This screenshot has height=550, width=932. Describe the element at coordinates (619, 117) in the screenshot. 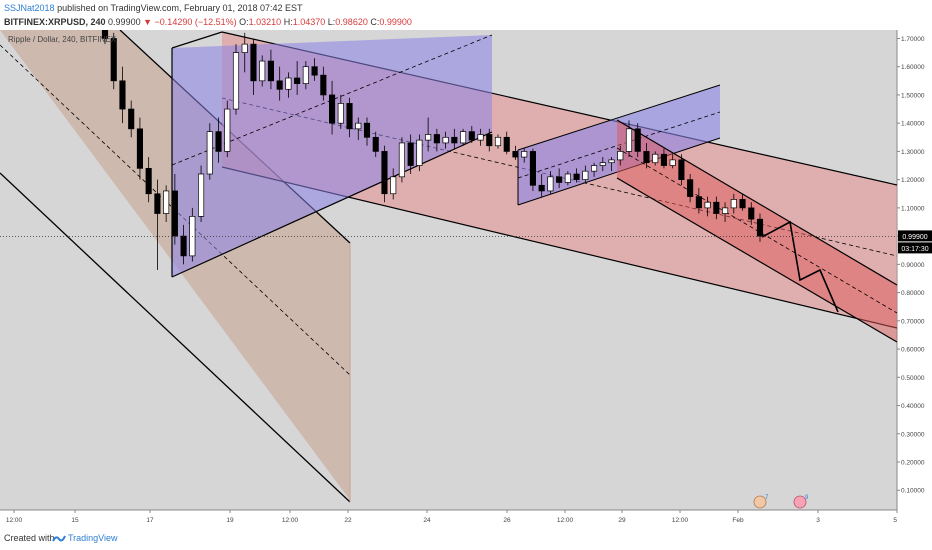

I see `channel-blue-right-upper-line` at that location.